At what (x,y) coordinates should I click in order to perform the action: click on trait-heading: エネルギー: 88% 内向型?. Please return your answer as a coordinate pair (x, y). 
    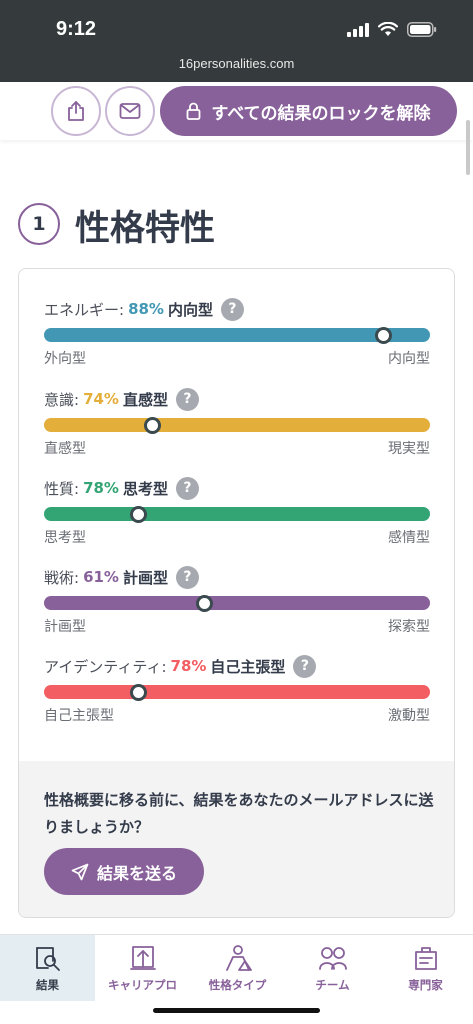
    Looking at the image, I should click on (237, 309).